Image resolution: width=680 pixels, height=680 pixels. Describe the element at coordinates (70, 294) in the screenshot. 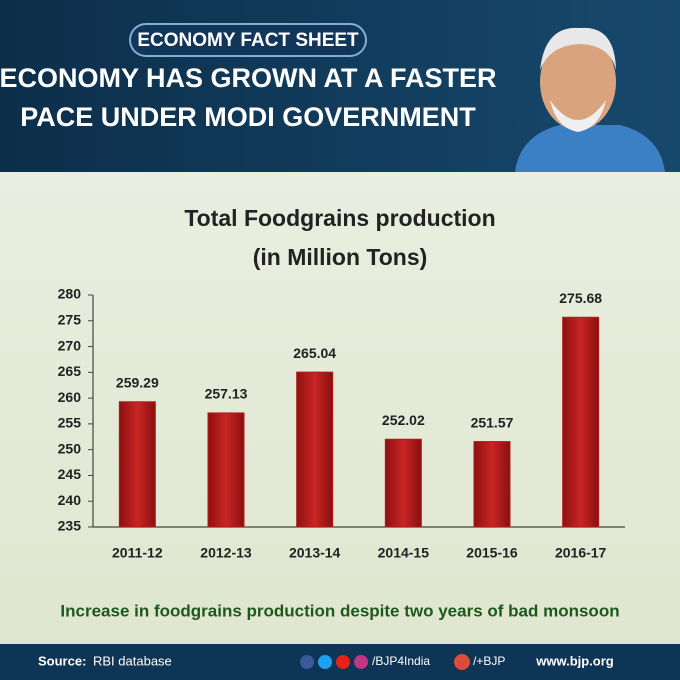

I see `y-tick-label: 280` at that location.